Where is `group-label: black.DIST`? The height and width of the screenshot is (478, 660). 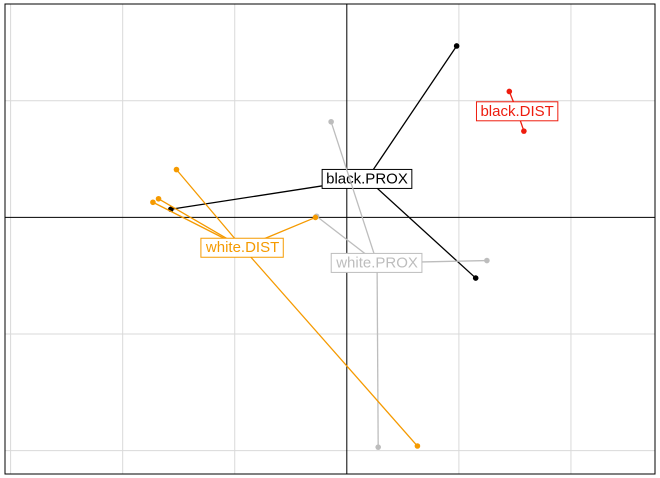
group-label: black.DIST is located at coordinates (517, 111).